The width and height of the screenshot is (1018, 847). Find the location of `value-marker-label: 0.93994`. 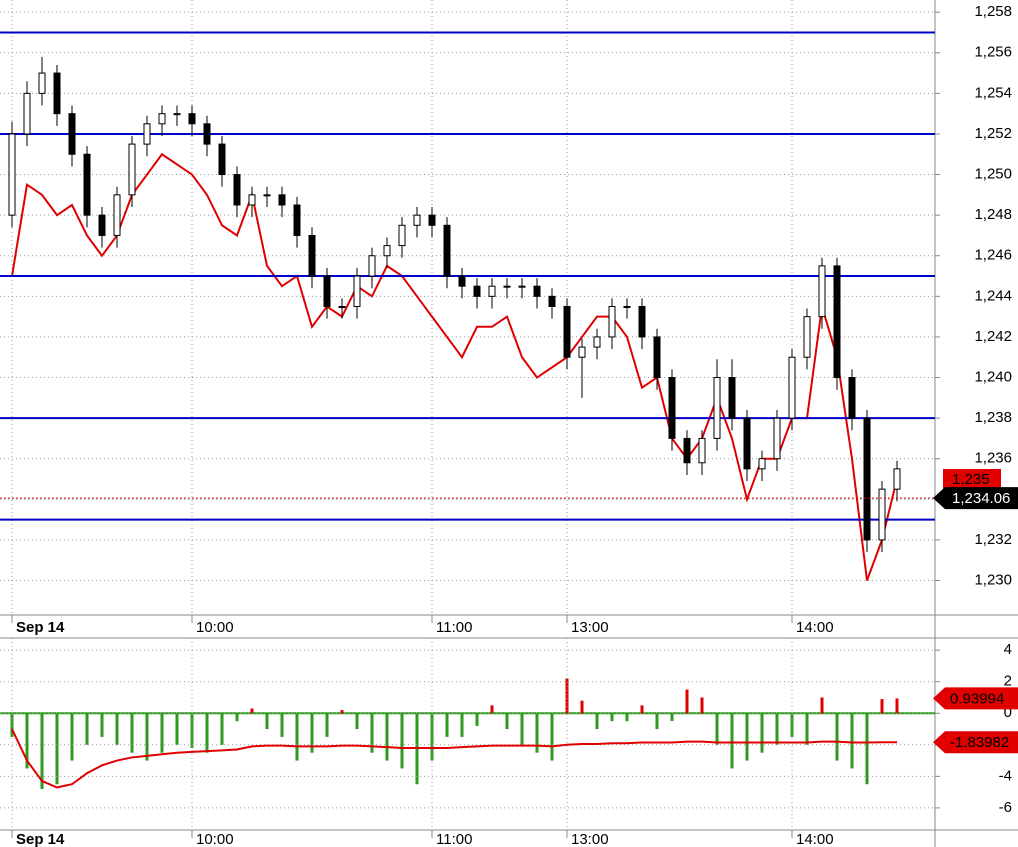

value-marker-label: 0.93994 is located at coordinates (977, 698).